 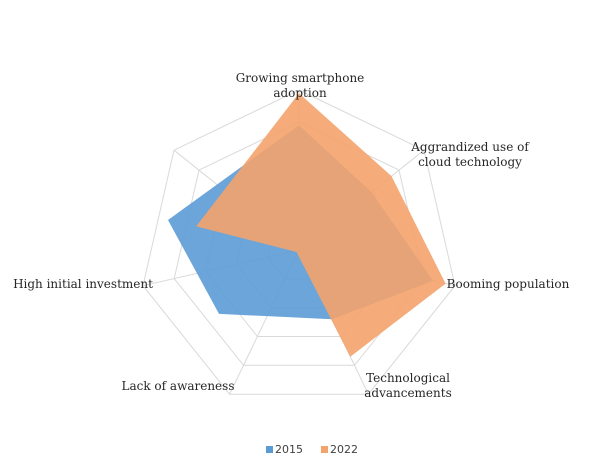 I want to click on category-label: Technological advancements, so click(x=408, y=385).